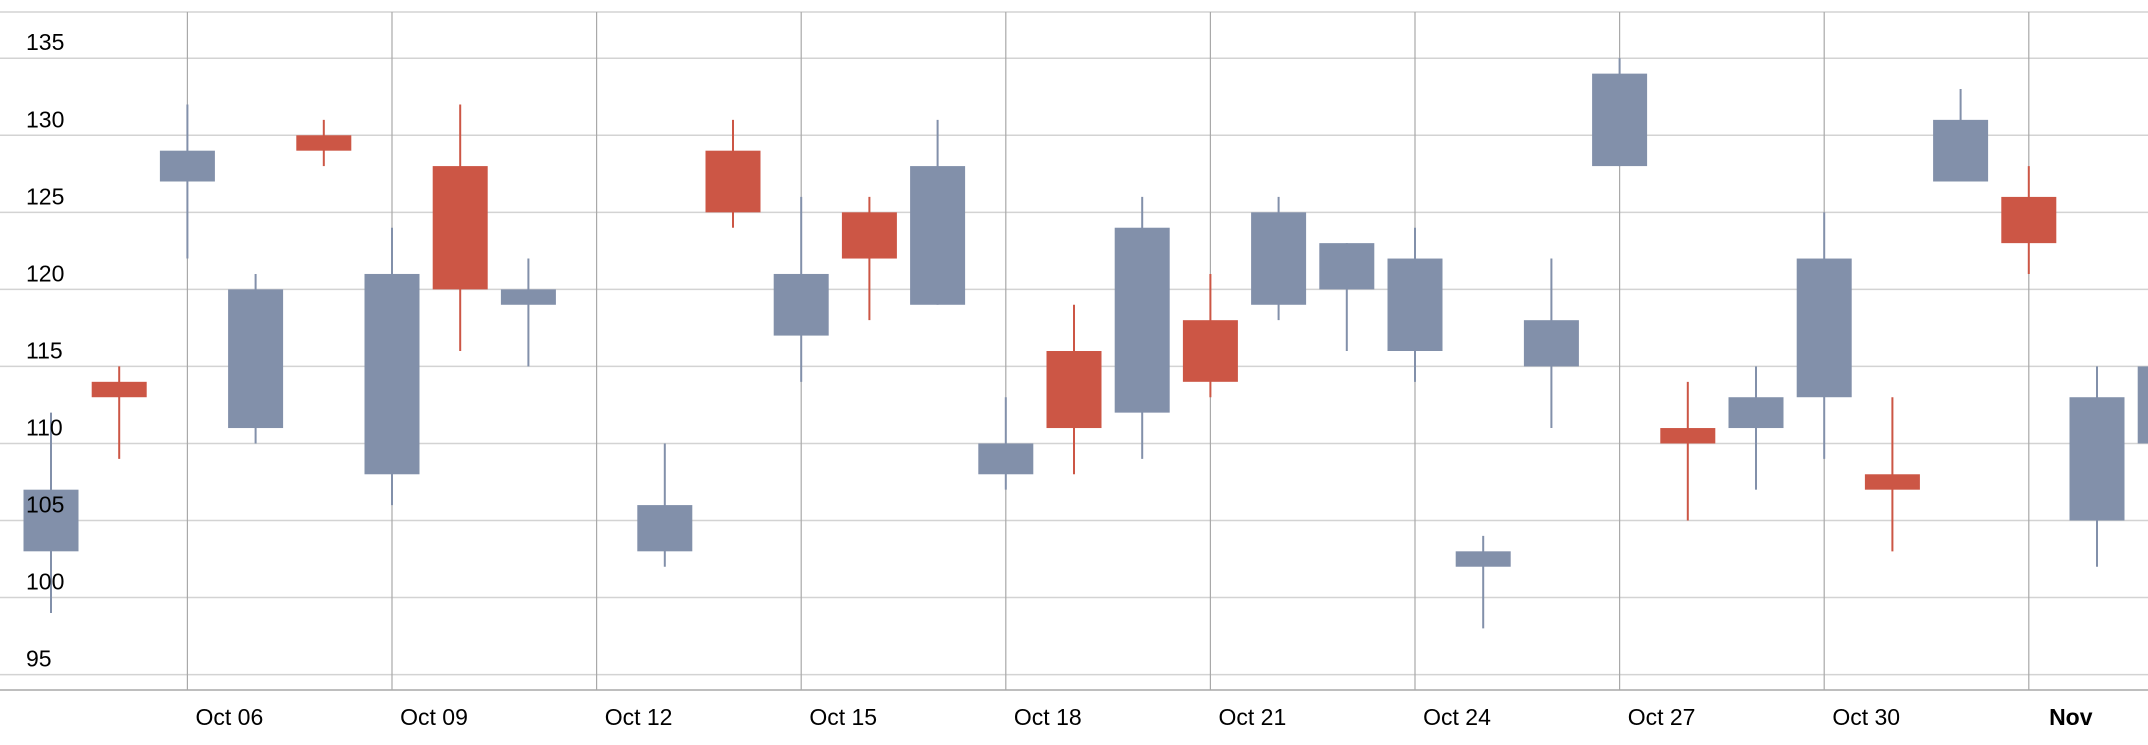 This screenshot has width=2148, height=745. Describe the element at coordinates (843, 717) in the screenshot. I see `x-tick-label: Oct 15` at that location.